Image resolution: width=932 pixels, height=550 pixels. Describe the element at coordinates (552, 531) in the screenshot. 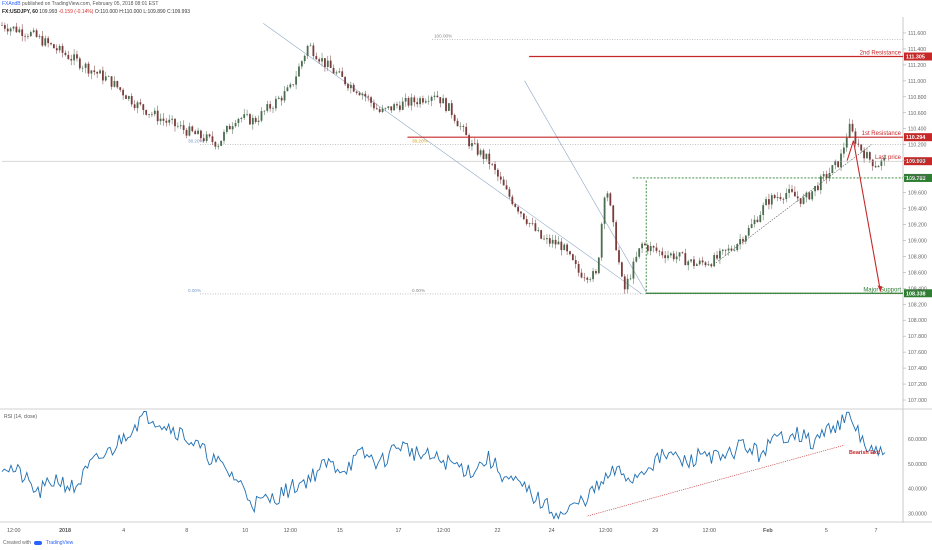

I see `time-tick-label: 24` at that location.